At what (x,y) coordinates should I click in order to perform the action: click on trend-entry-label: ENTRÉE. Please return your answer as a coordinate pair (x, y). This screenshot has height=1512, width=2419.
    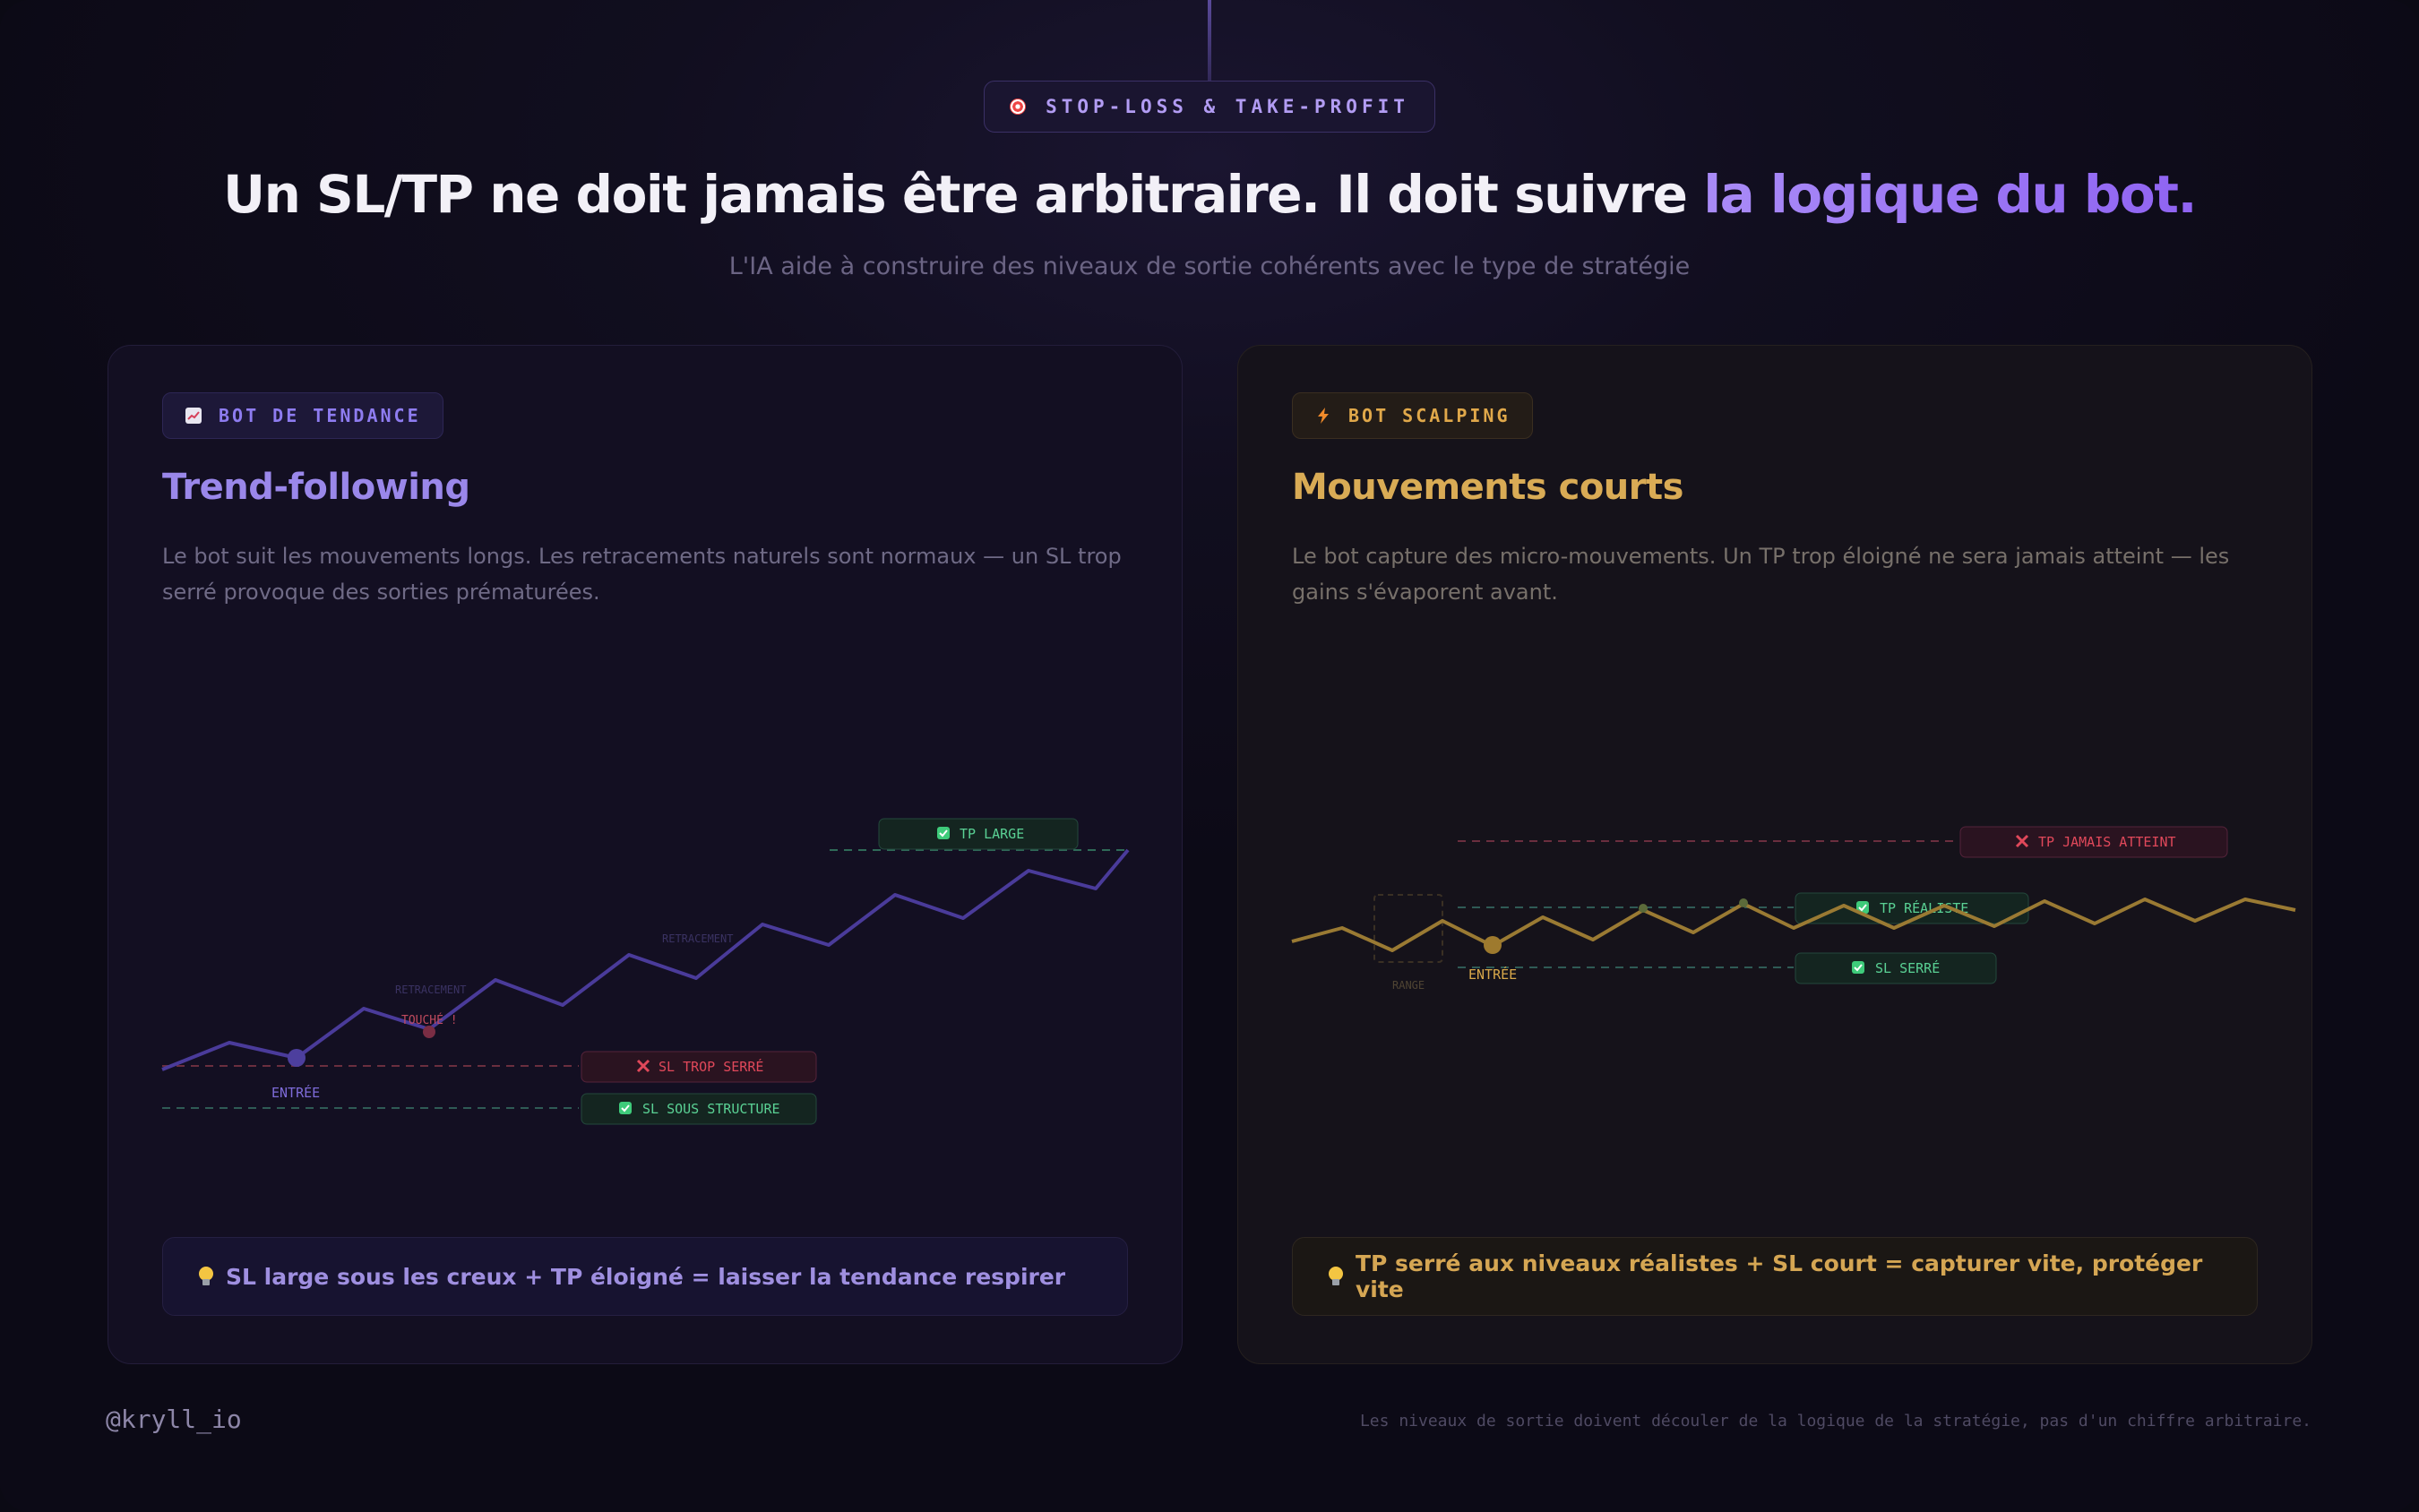
    Looking at the image, I should click on (295, 1092).